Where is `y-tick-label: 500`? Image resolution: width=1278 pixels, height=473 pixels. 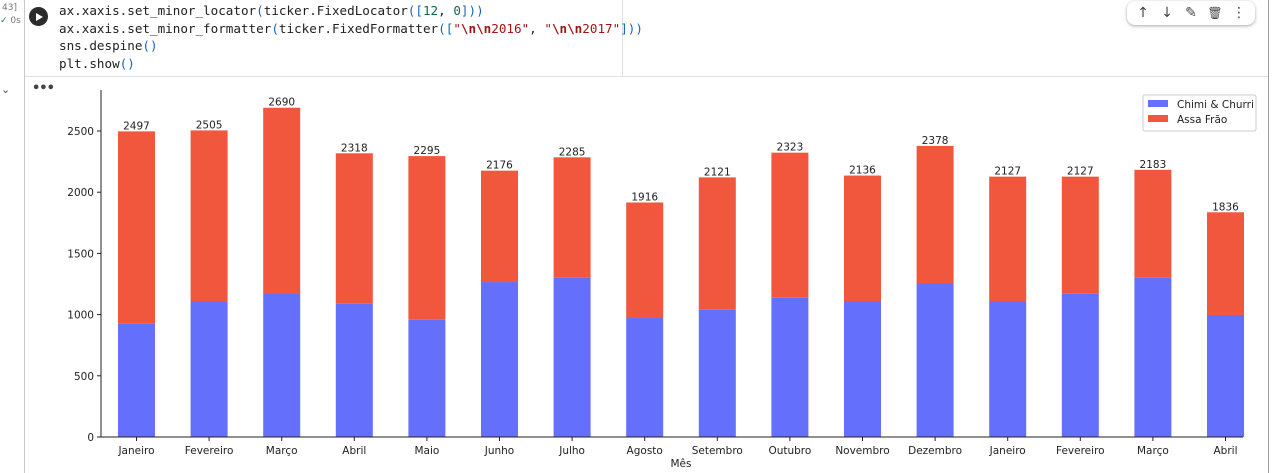 y-tick-label: 500 is located at coordinates (84, 377).